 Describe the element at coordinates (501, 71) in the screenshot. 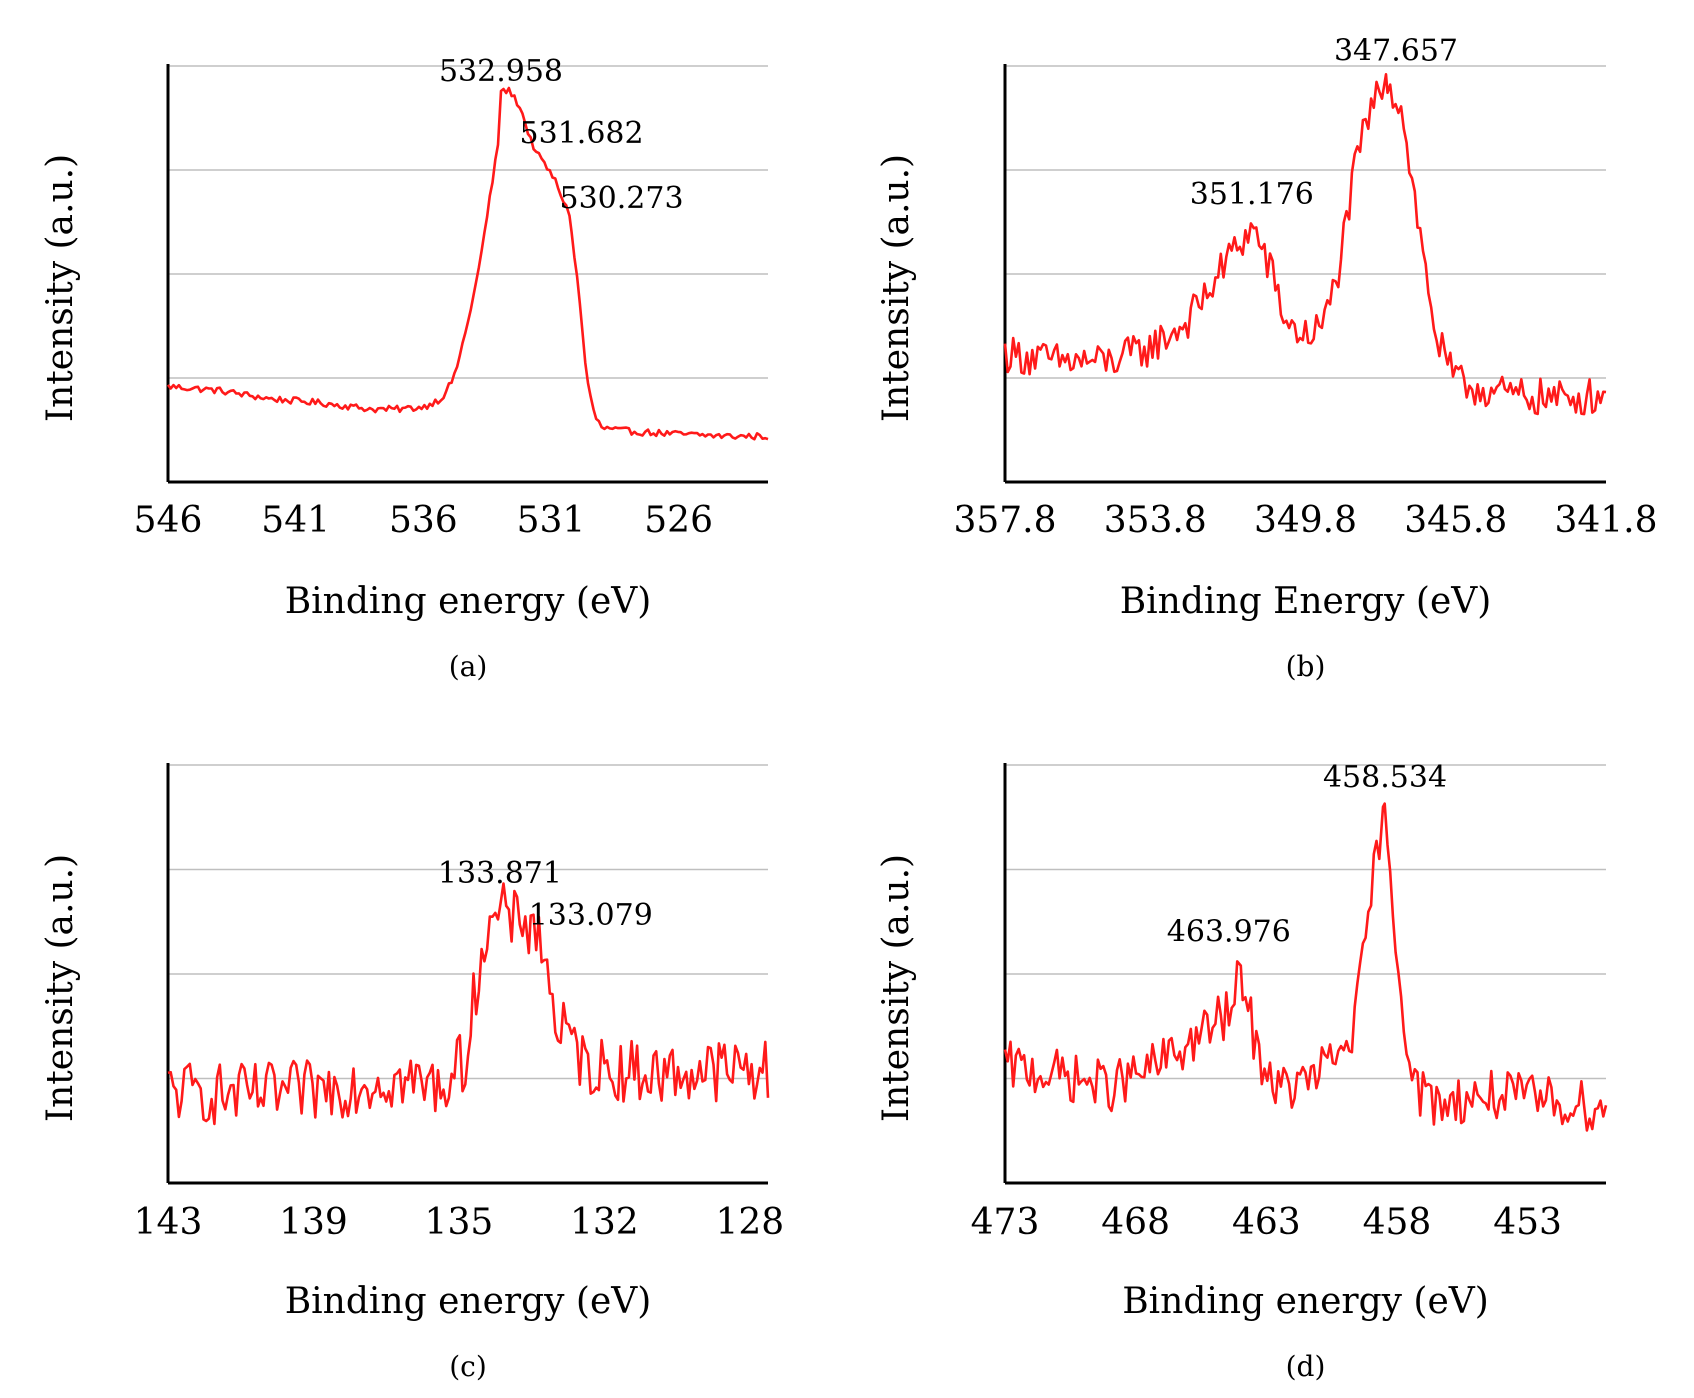

I see `peak-label: 532.958` at that location.